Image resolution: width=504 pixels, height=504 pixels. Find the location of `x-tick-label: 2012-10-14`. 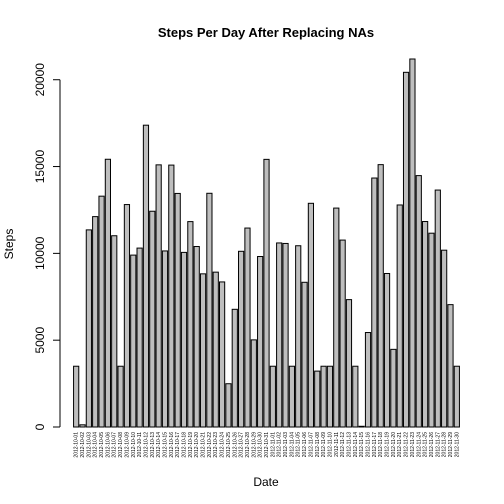

x-tick-label: 2012-10-14 is located at coordinates (159, 445).